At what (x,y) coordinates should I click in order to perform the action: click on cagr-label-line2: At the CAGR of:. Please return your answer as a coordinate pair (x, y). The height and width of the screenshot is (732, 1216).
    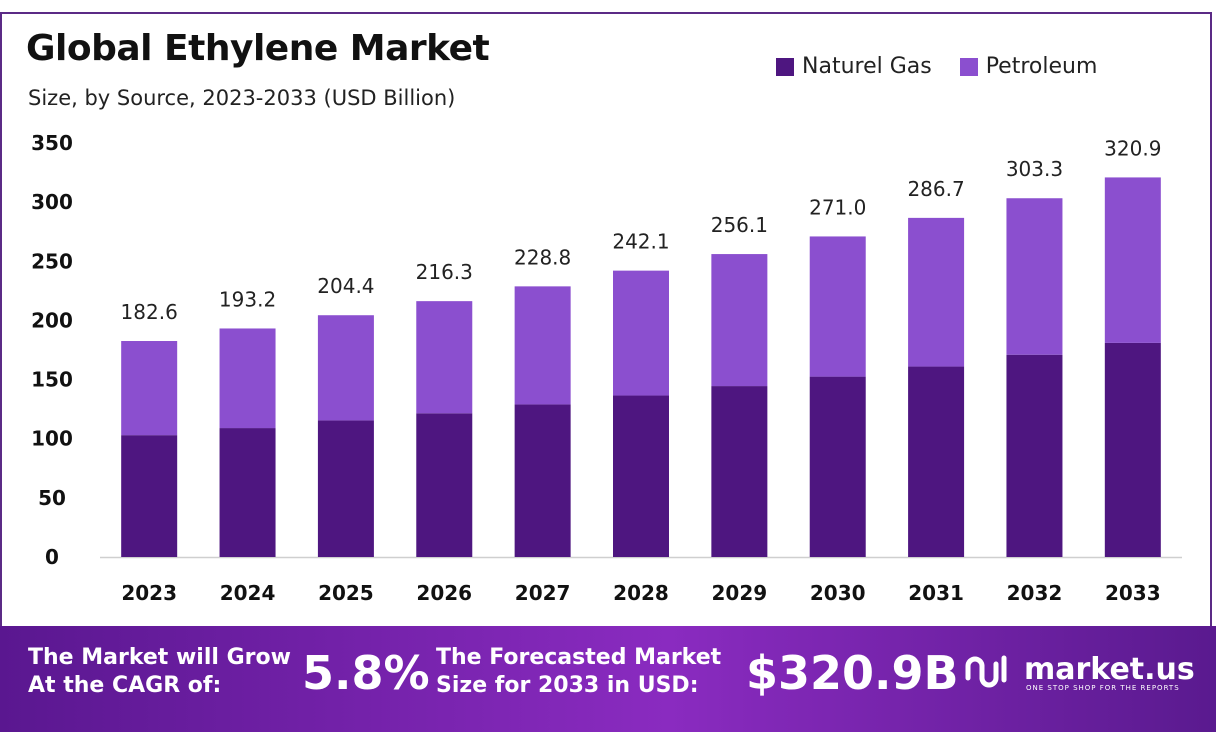
    Looking at the image, I should click on (125, 685).